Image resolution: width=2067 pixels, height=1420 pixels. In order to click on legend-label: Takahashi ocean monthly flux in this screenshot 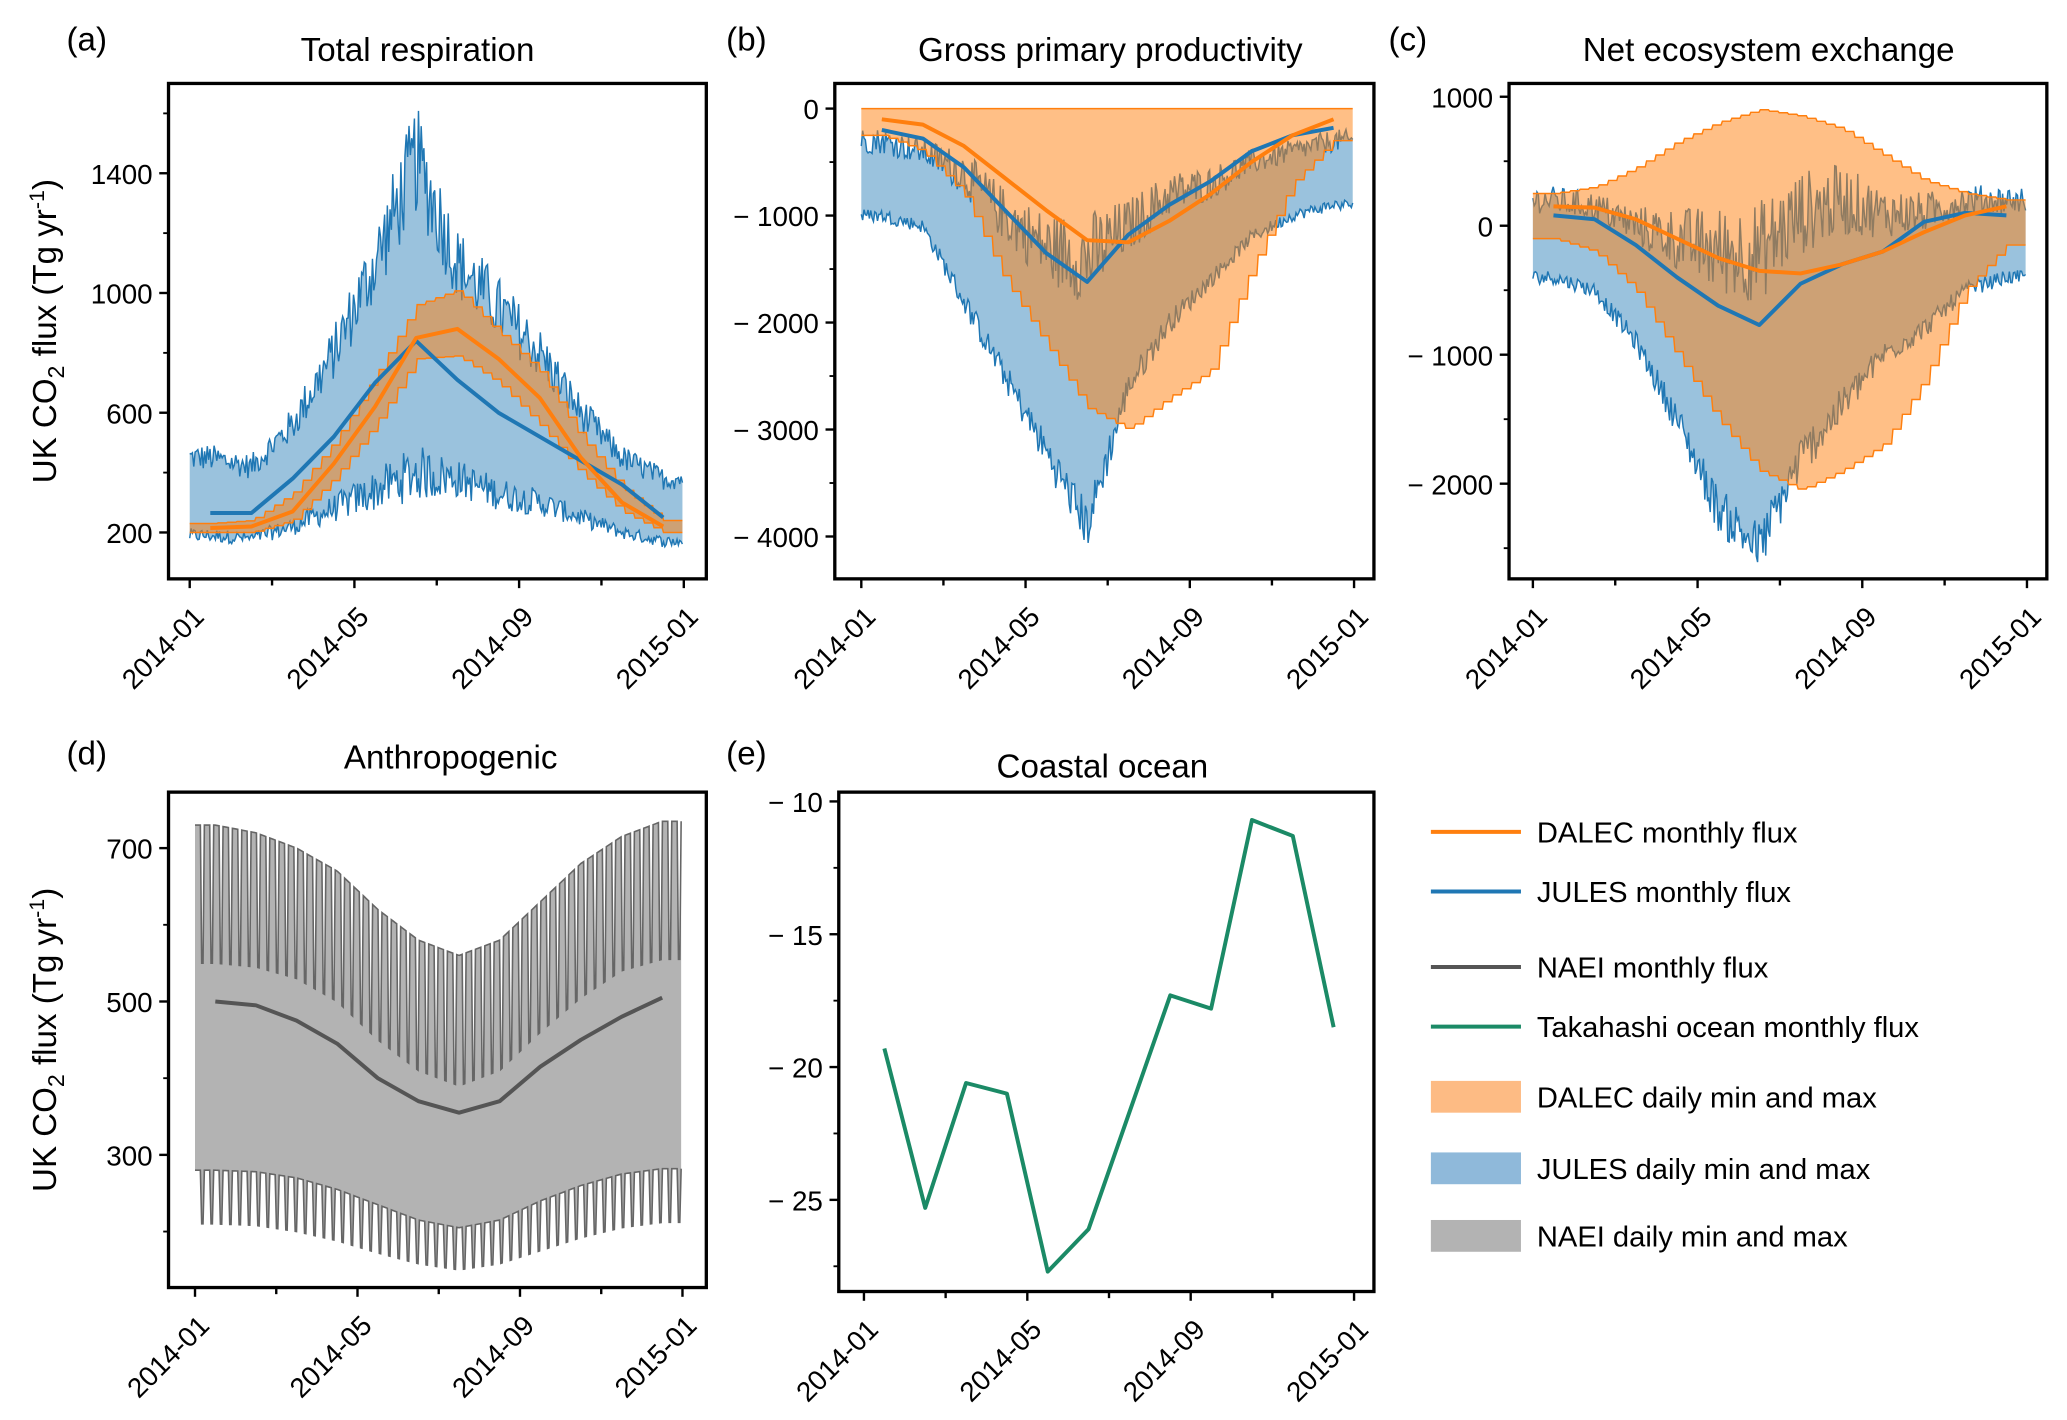, I will do `click(1728, 1028)`.